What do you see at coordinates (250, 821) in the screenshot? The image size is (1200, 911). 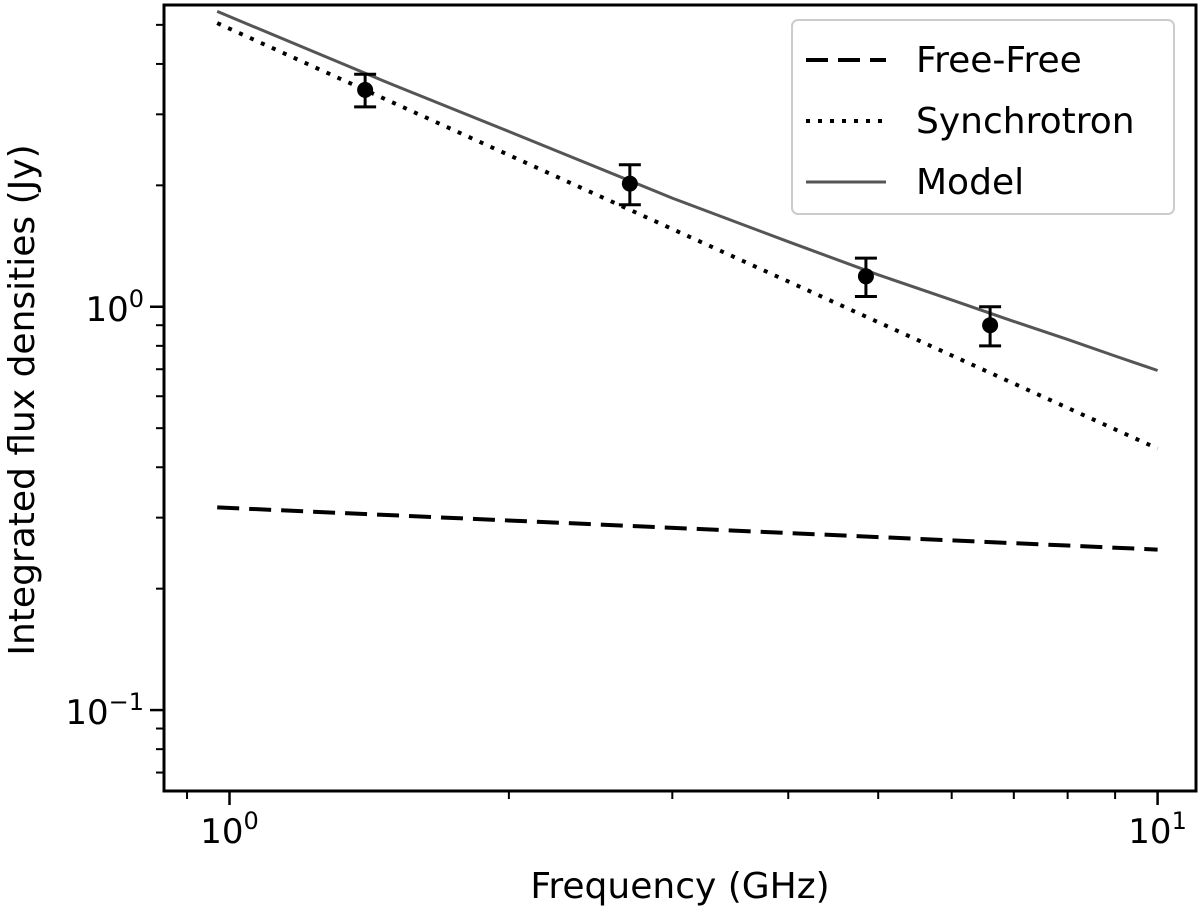 I see `x-tick-exponent: 0` at bounding box center [250, 821].